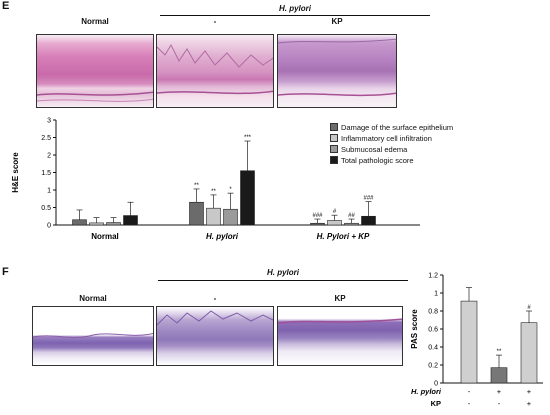 This screenshot has width=550, height=415. Describe the element at coordinates (340, 298) in the screenshot. I see `panel-f-label-kp: KP` at that location.